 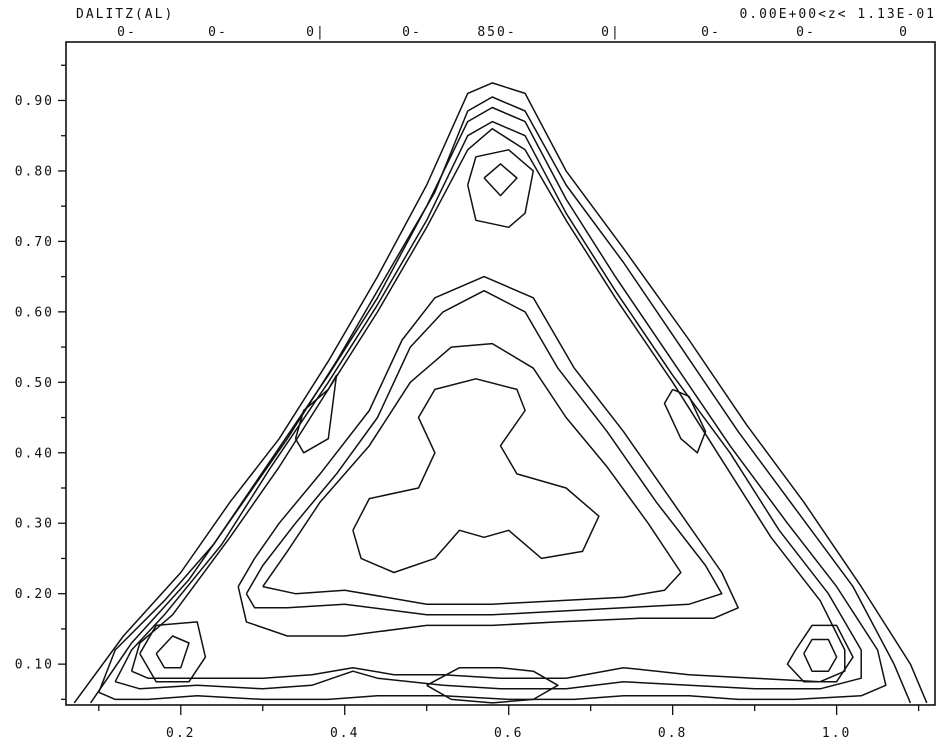 What do you see at coordinates (34, 312) in the screenshot?
I see `y-tick-label: 0.60` at bounding box center [34, 312].